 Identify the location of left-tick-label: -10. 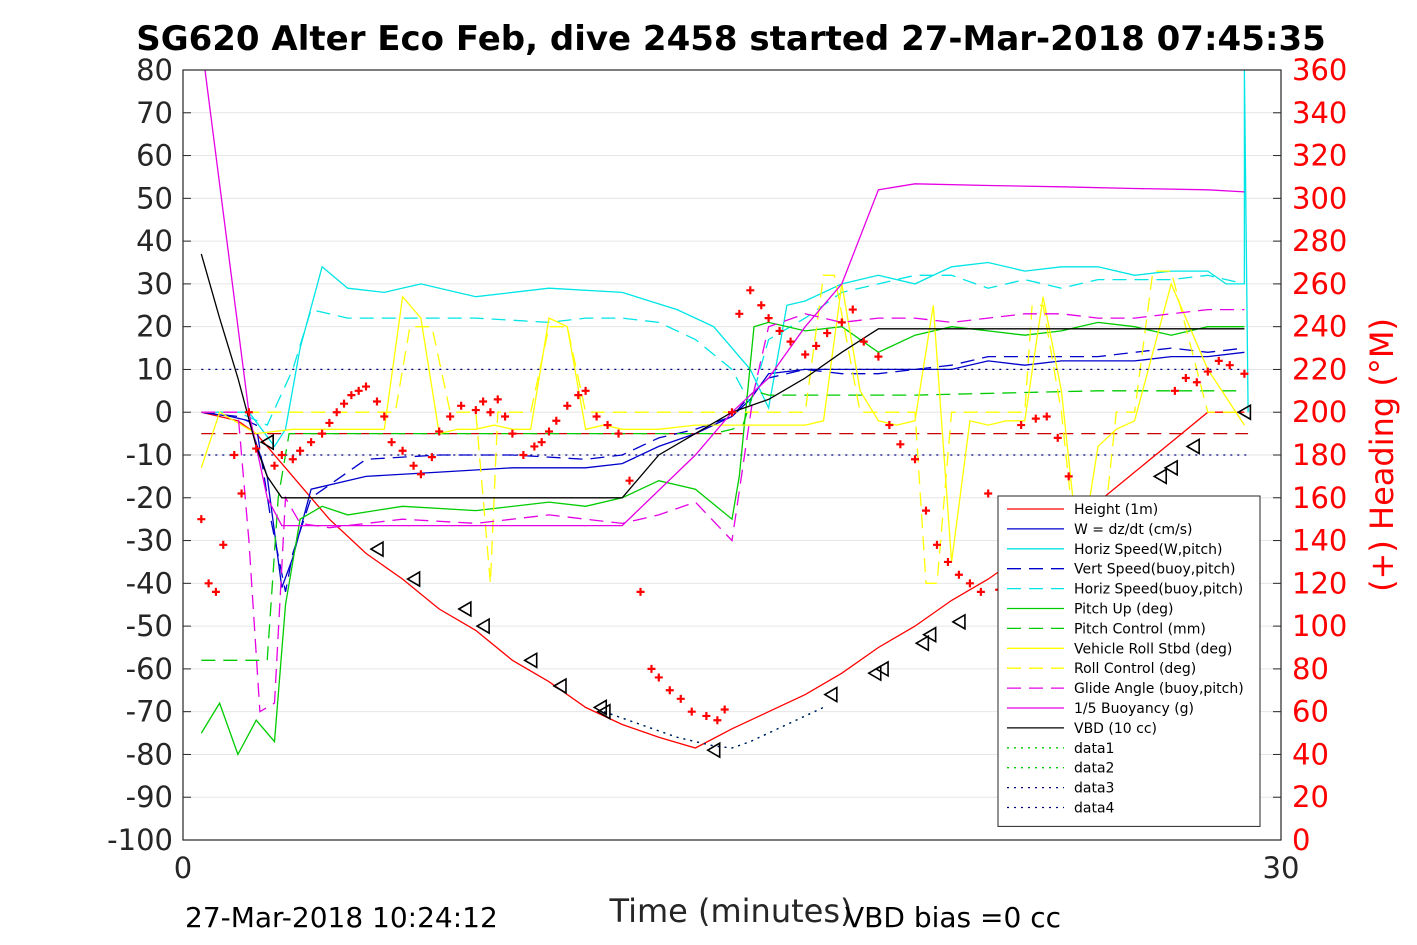
(149, 455).